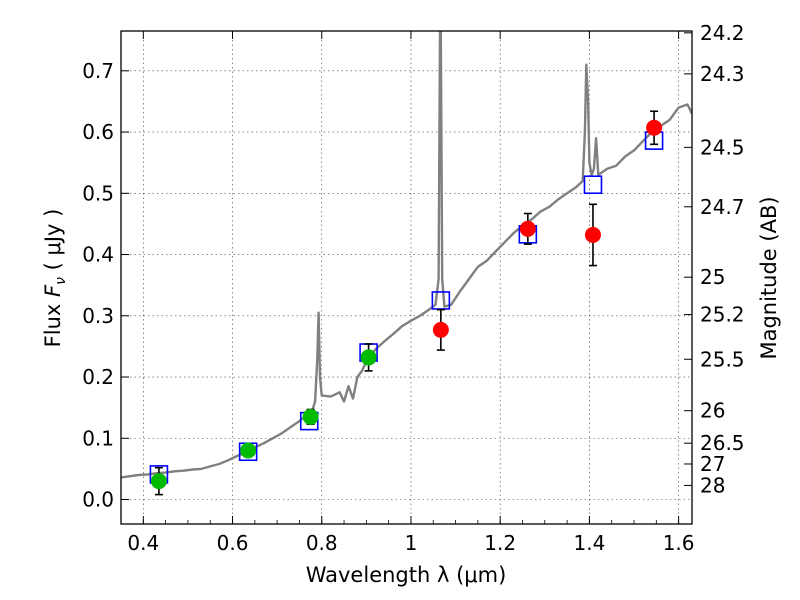 This screenshot has height=600, width=800. What do you see at coordinates (98, 132) in the screenshot?
I see `y-tick-label: 0.6` at bounding box center [98, 132].